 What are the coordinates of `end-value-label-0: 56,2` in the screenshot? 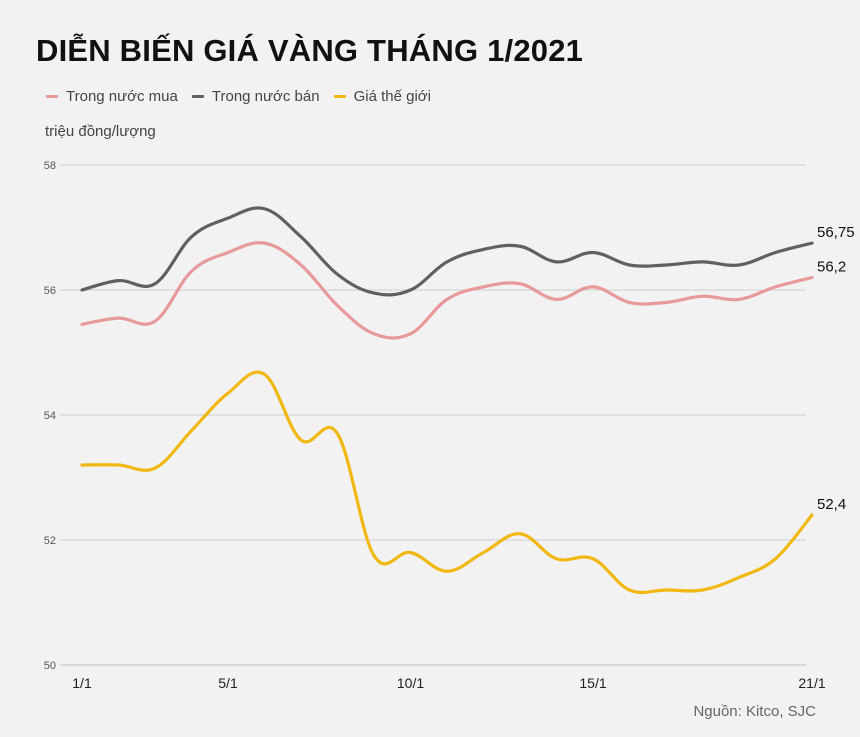 It's located at (831, 267).